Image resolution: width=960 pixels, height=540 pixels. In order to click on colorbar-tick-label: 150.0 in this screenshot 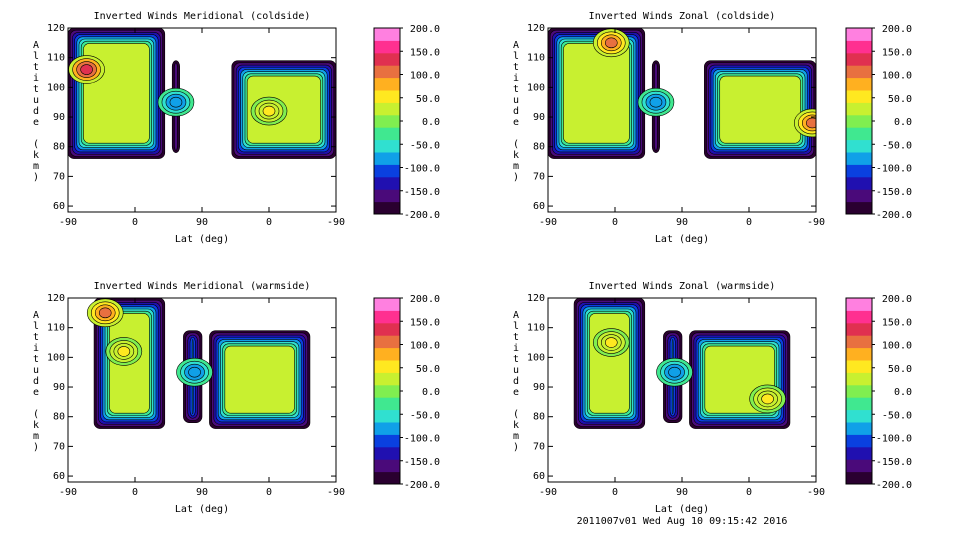, I will do `click(897, 52)`.